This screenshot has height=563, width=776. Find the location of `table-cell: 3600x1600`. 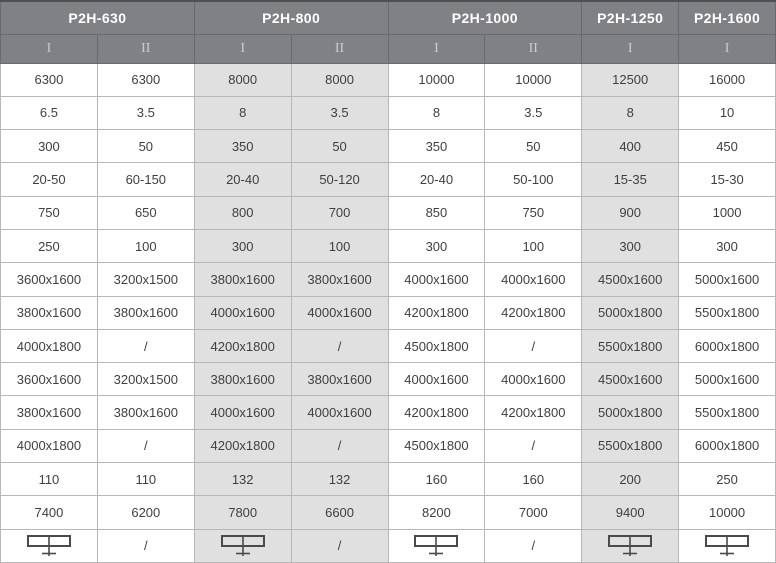

table-cell: 3600x1600 is located at coordinates (49, 279).